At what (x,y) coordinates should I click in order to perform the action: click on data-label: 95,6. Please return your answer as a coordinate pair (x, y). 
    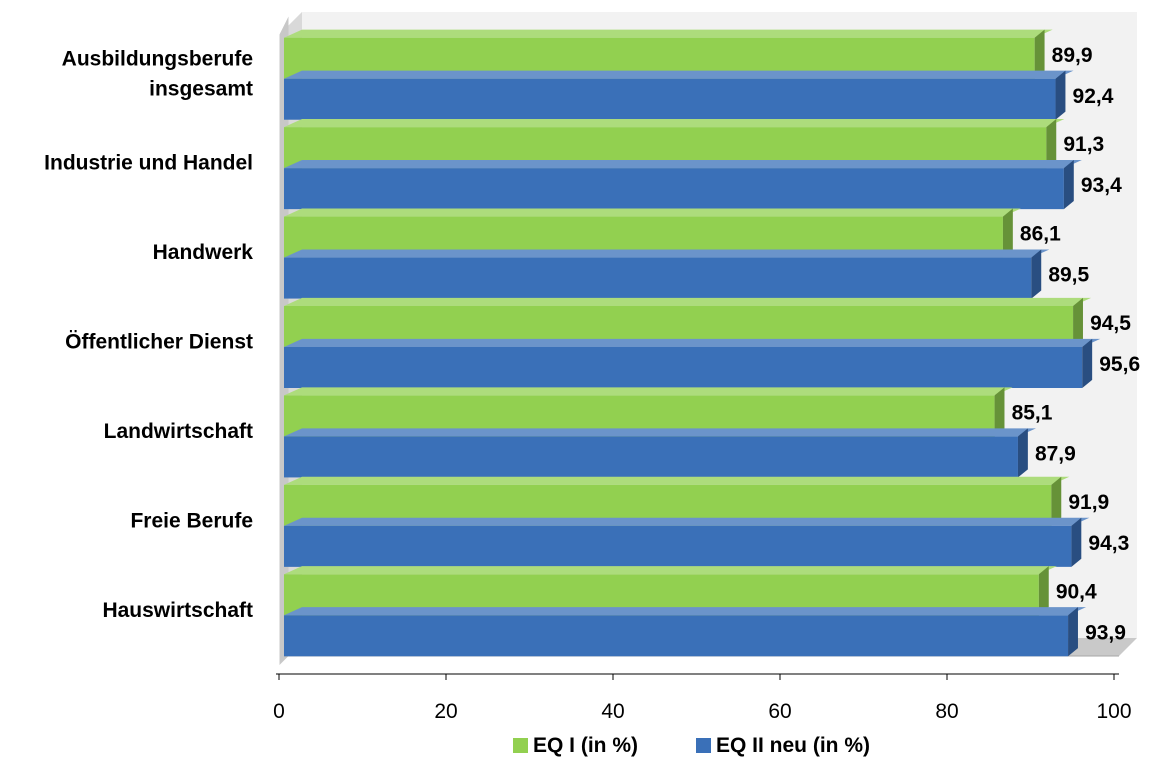
    Looking at the image, I should click on (1119, 364).